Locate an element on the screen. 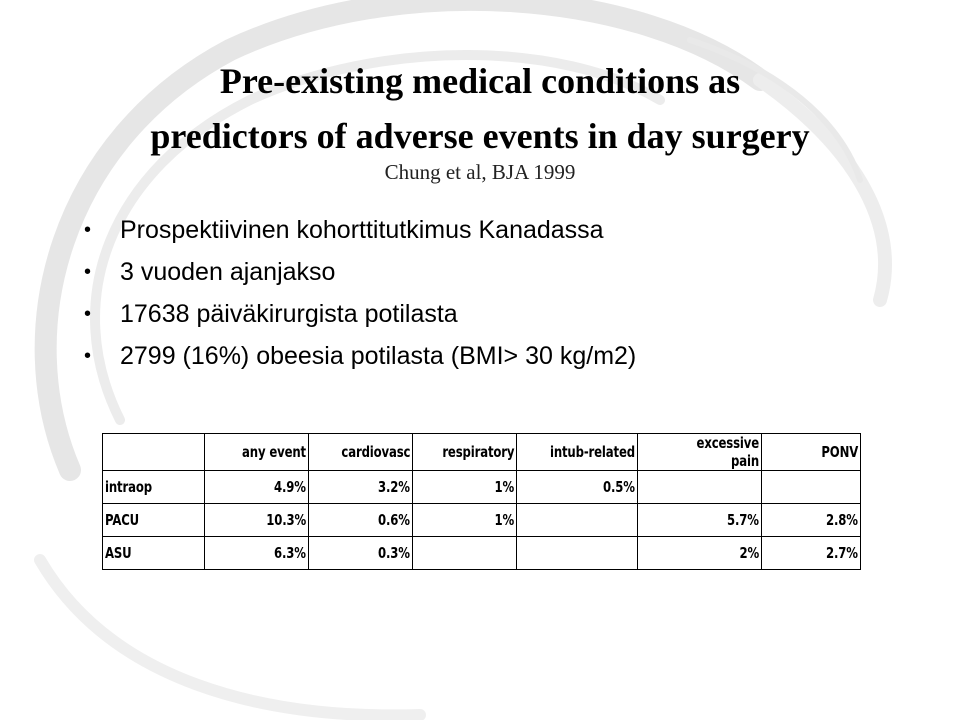 The height and width of the screenshot is (720, 960). table-header-cell is located at coordinates (153, 452).